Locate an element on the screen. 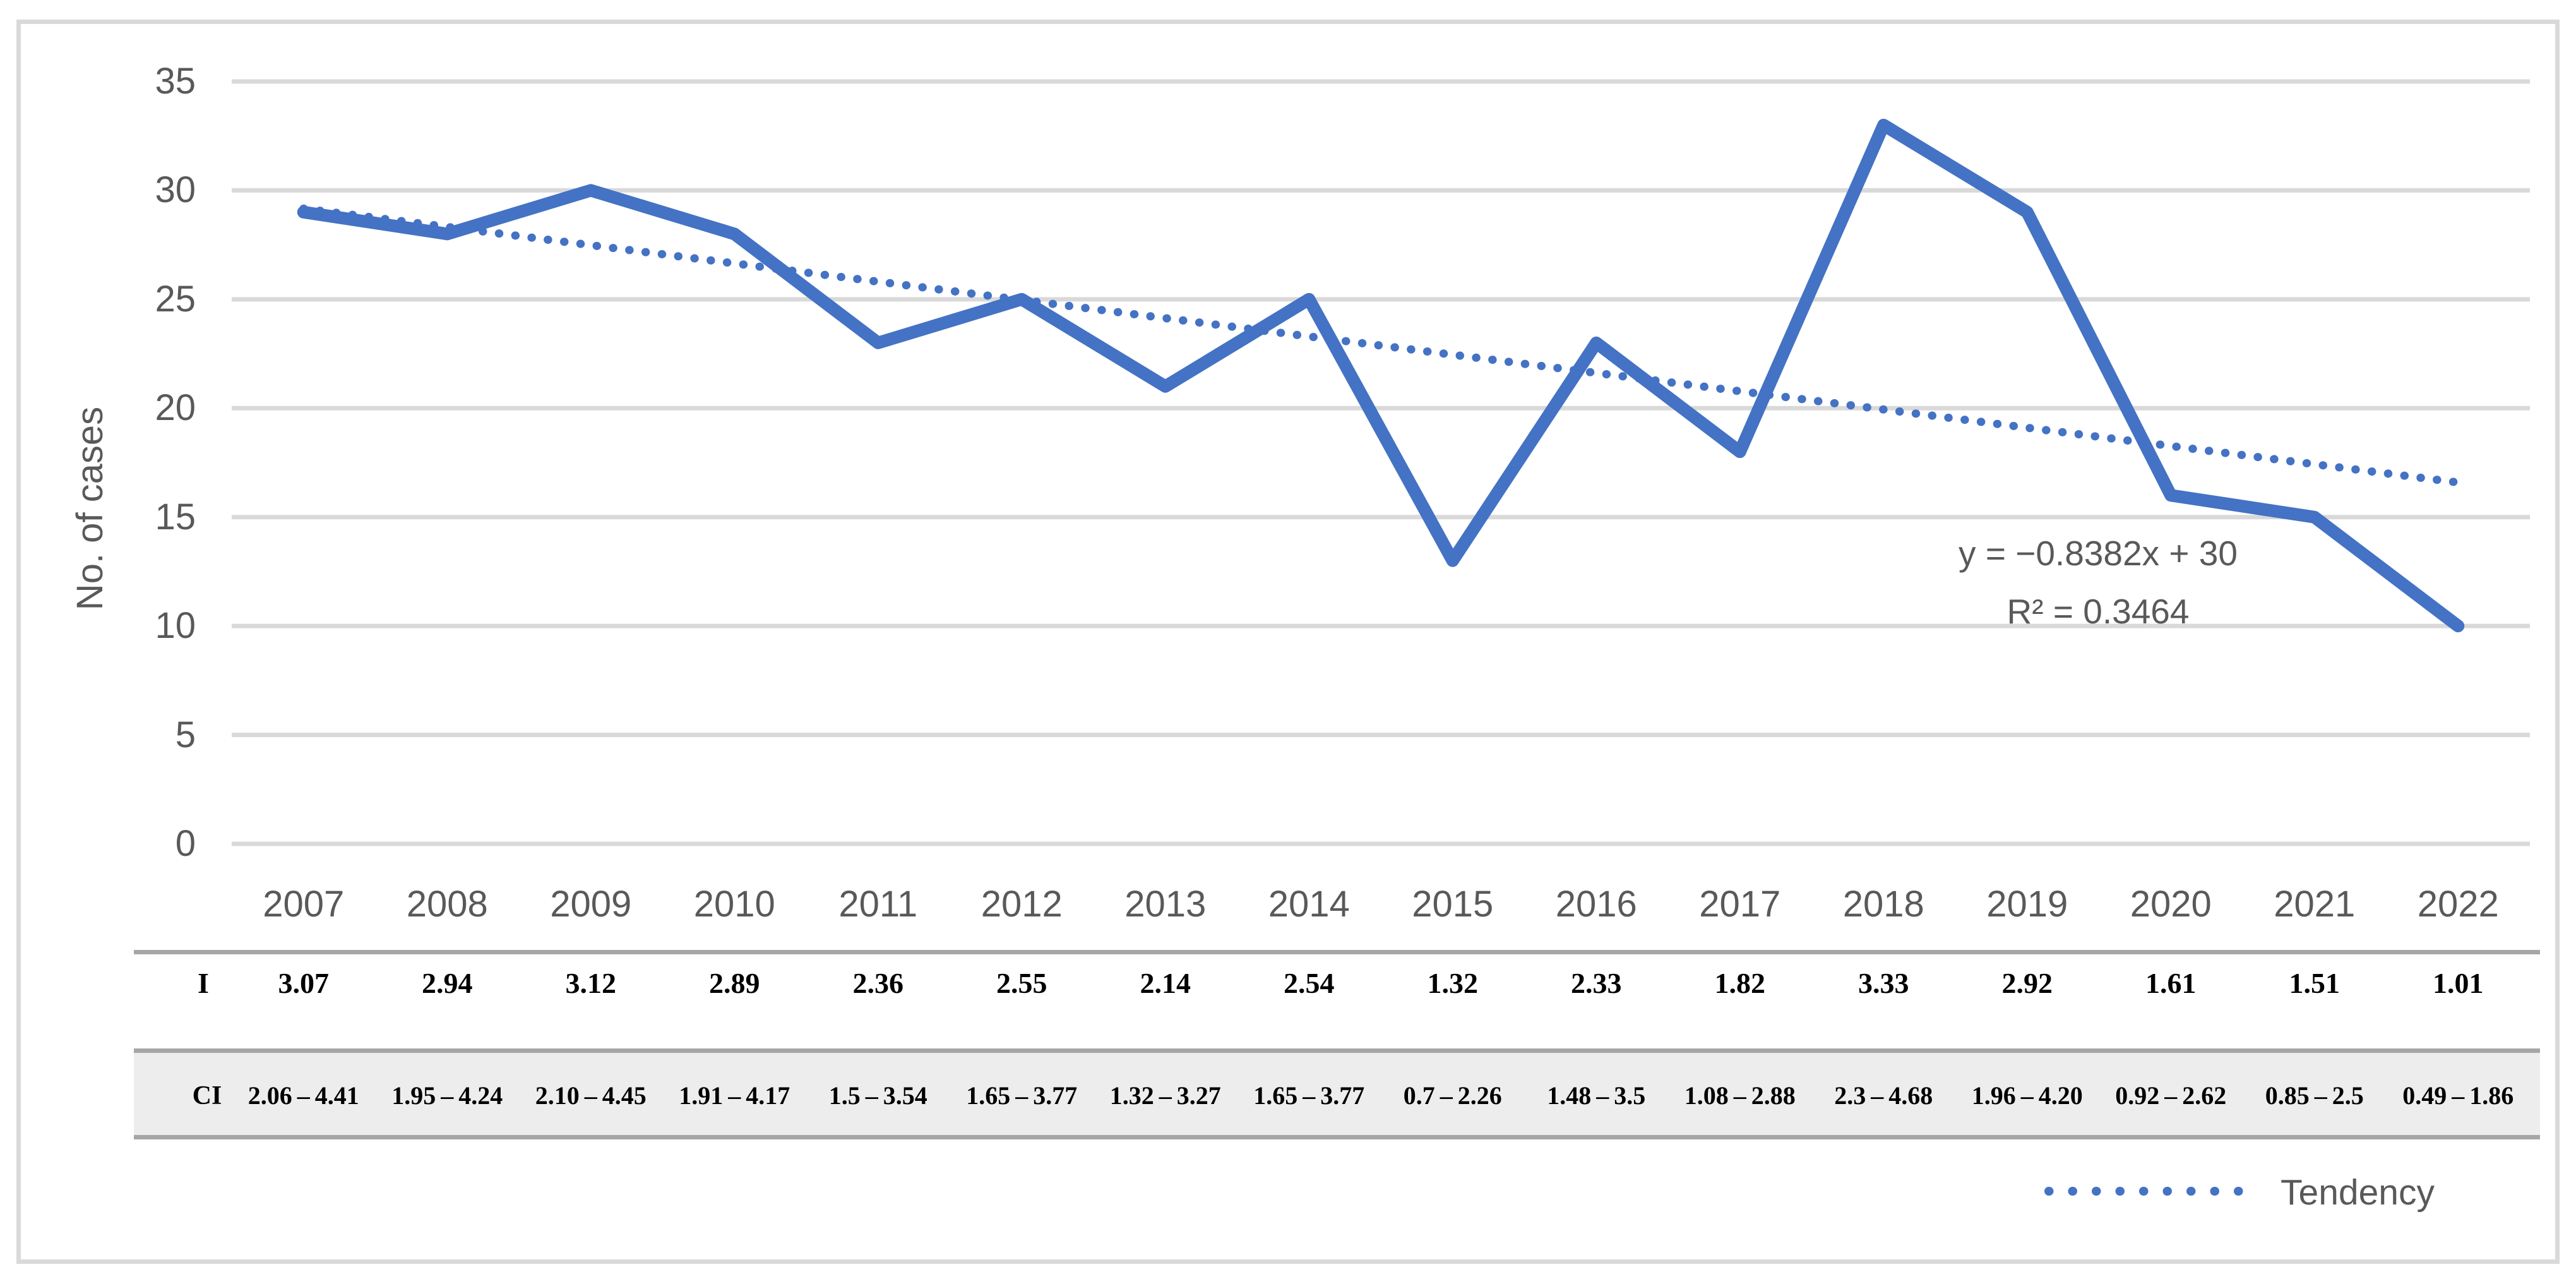 The width and height of the screenshot is (2576, 1279). ci-value-cell: 1.5 – 3.54 is located at coordinates (877, 1095).